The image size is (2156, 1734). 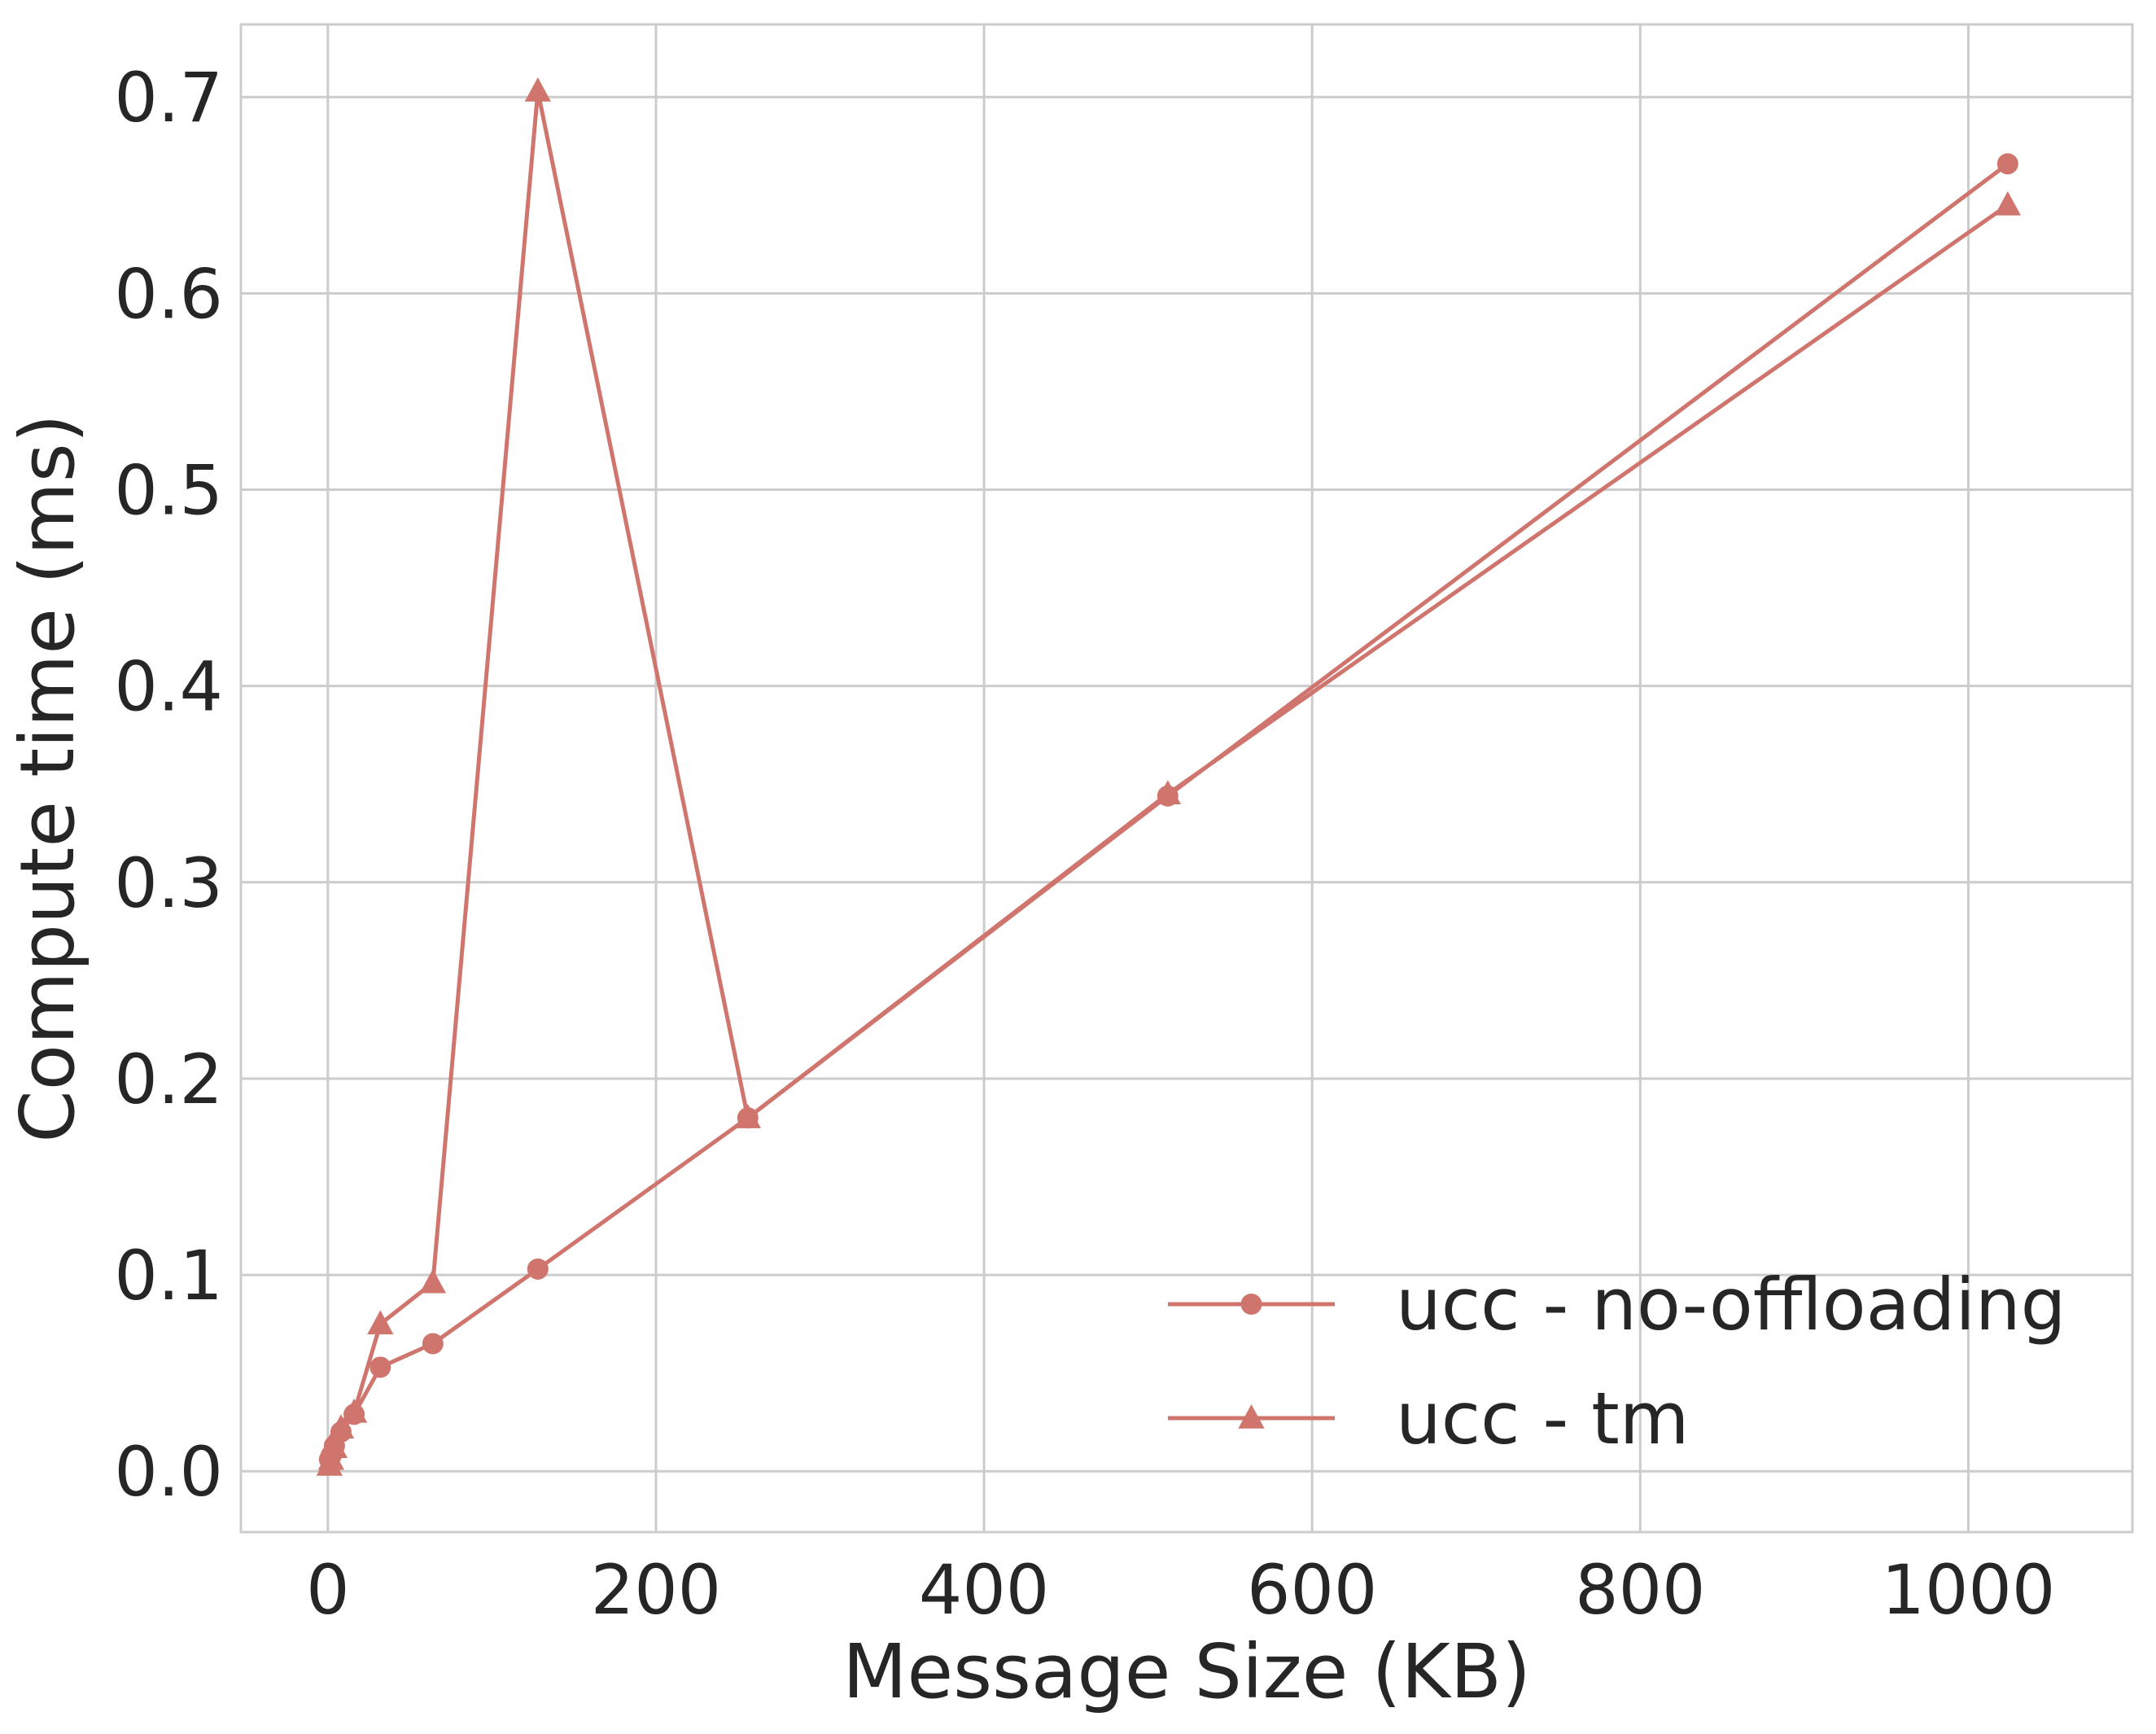 I want to click on y-tick-label: 0.4, so click(x=168, y=687).